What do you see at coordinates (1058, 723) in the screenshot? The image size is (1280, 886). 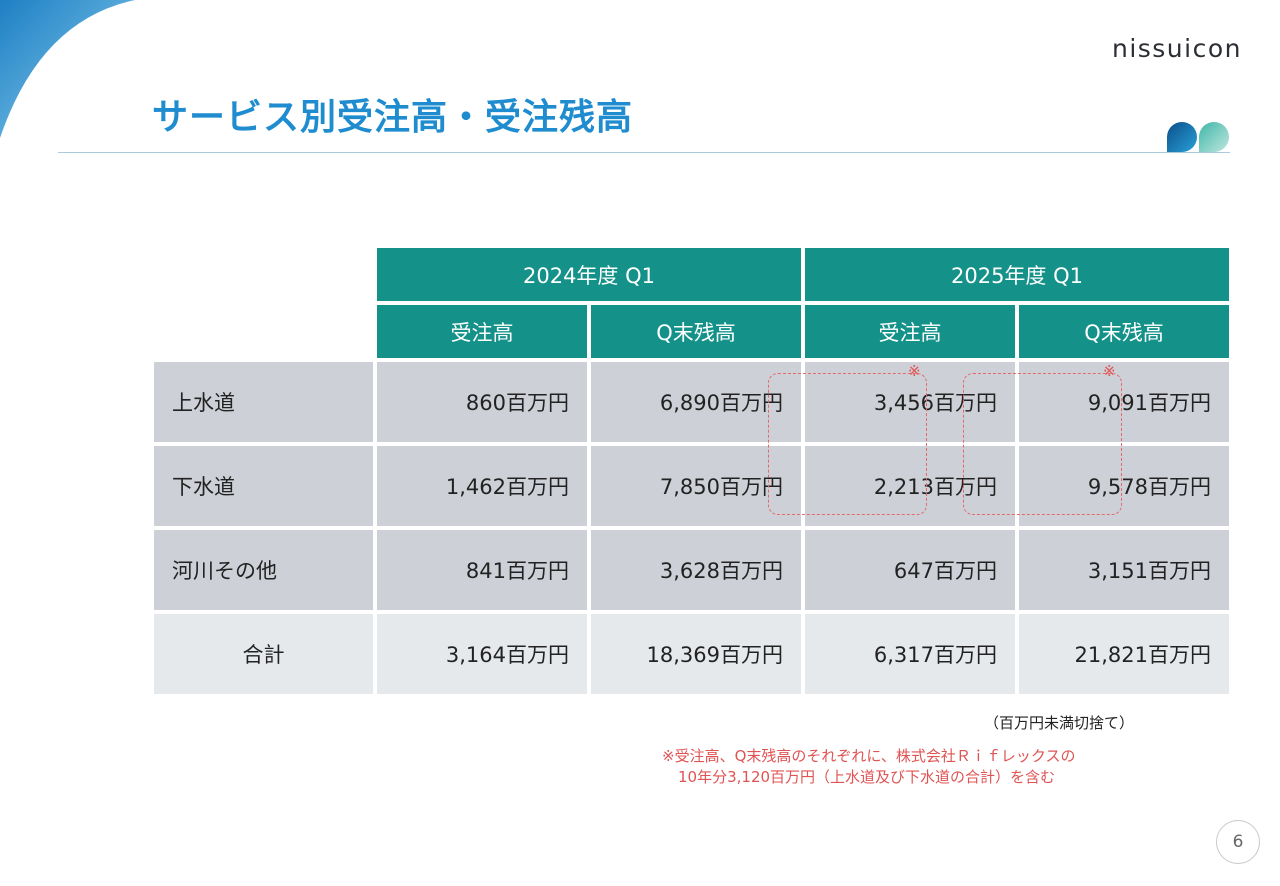 I see `rounding-note: （百万円未満切捨て）` at bounding box center [1058, 723].